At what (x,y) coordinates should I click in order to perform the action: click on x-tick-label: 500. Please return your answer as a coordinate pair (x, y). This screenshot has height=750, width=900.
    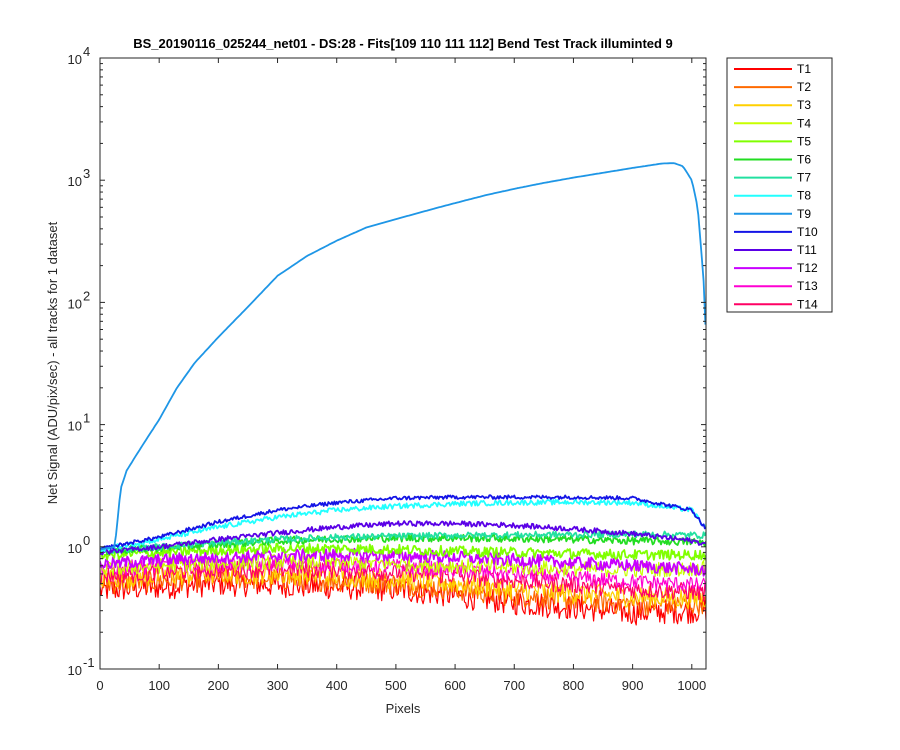
    Looking at the image, I should click on (396, 685).